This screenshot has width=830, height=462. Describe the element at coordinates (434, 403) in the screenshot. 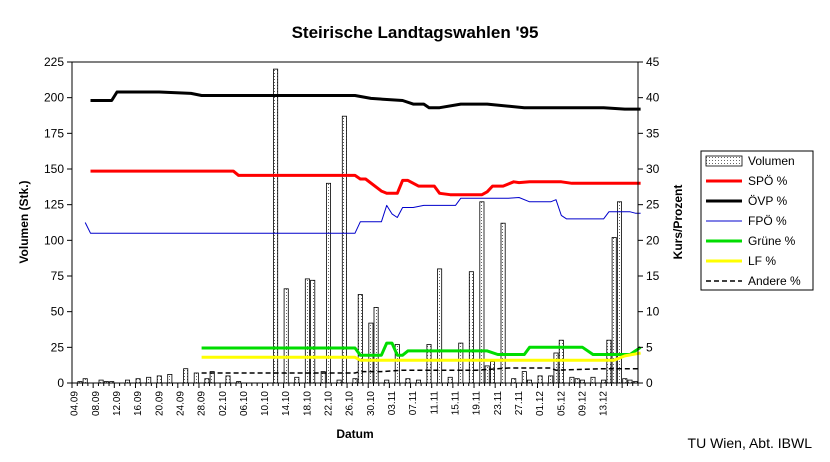

I see `x-tick-label: 11.11` at that location.